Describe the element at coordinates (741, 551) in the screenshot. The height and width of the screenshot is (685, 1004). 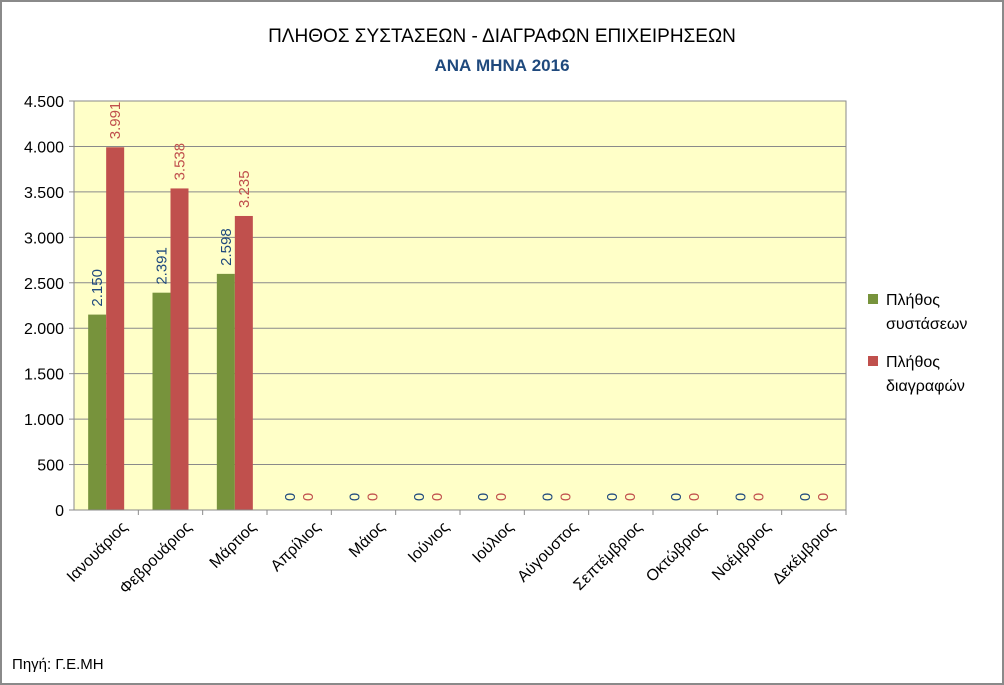
I see `x-tick-label: Νοέμβριος` at that location.